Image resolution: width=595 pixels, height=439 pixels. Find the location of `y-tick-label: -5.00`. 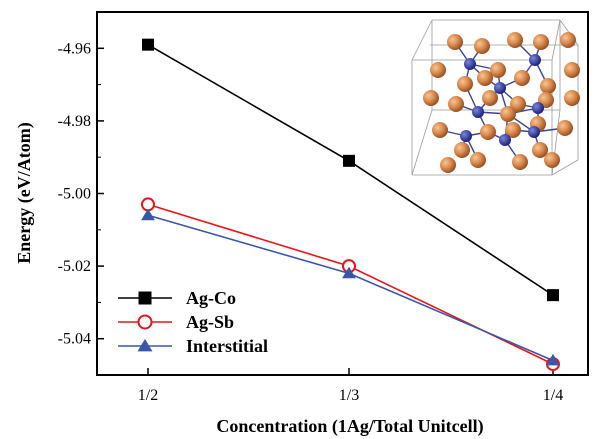

y-tick-label: -5.00 is located at coordinates (74, 194).